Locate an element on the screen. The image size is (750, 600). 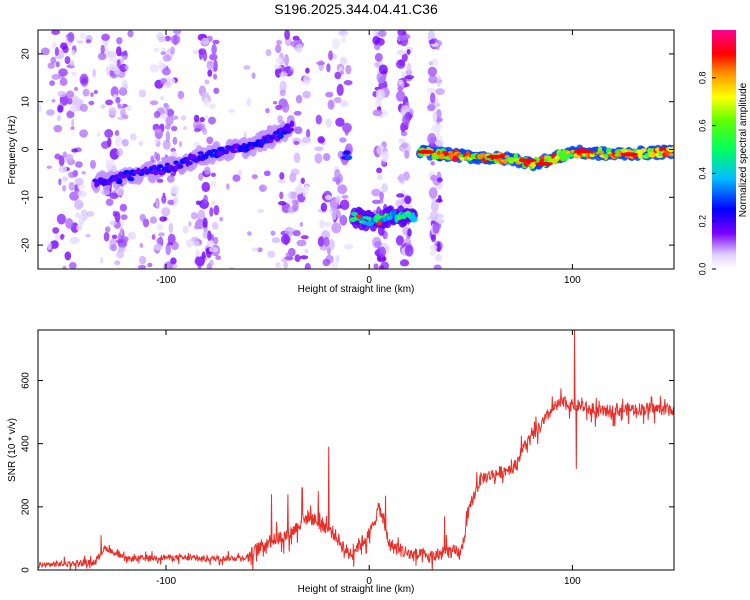
y-tick-label: 0 is located at coordinates (26, 149).